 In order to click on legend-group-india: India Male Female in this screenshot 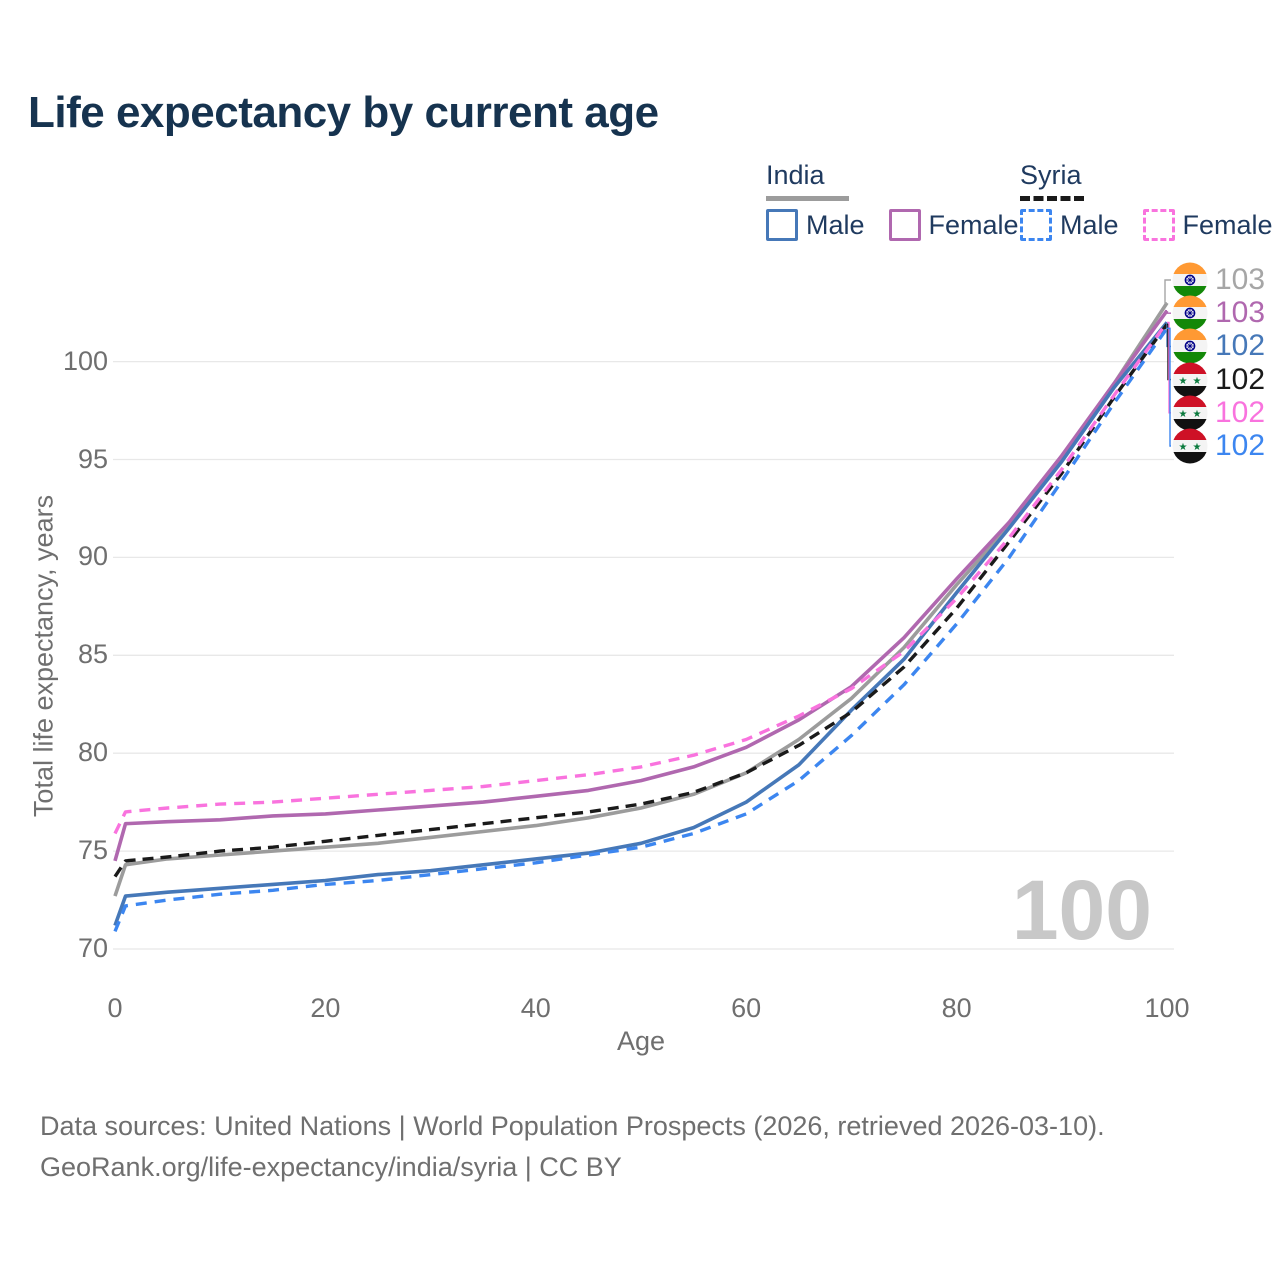, I will do `click(892, 201)`.